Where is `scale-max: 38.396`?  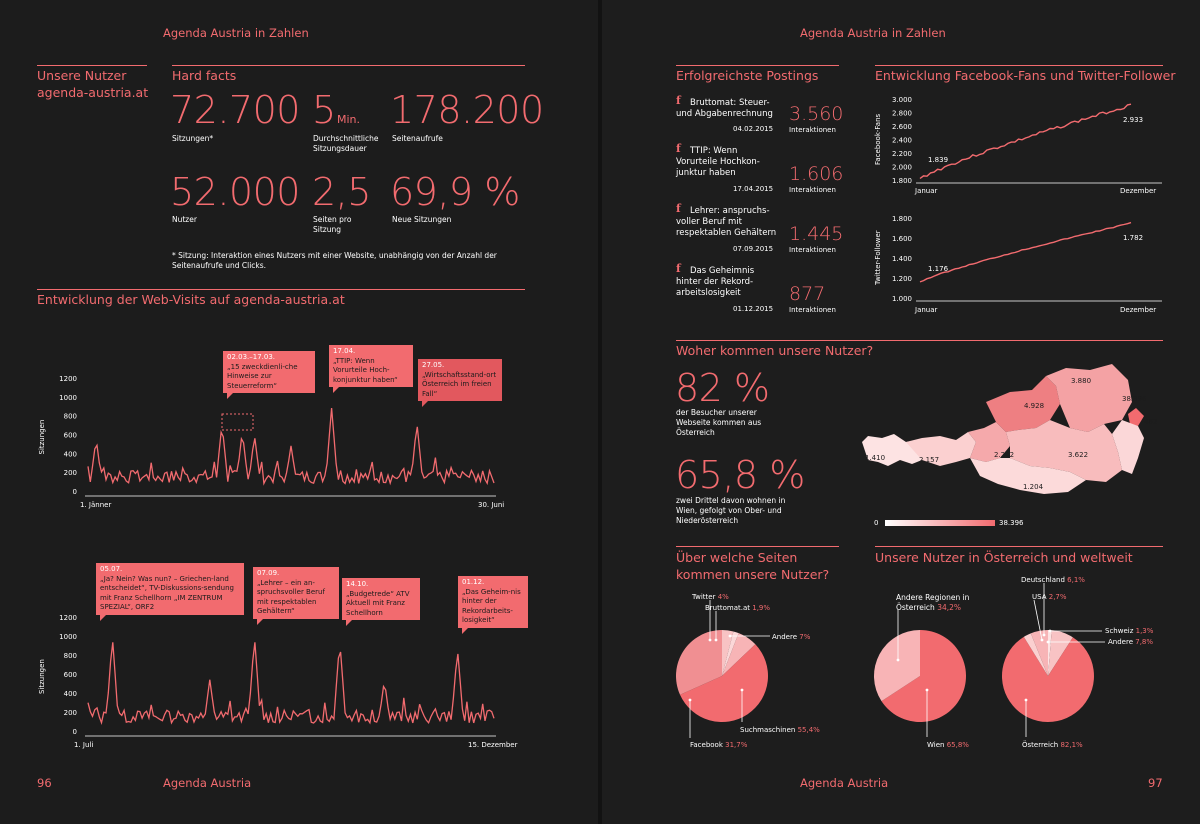 scale-max: 38.396 is located at coordinates (1011, 523).